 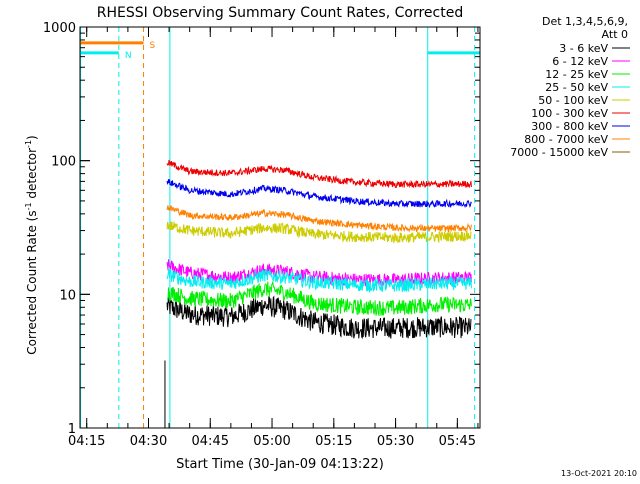 I want to click on legend-entry-label: 12 - 25 keV, so click(x=576, y=74).